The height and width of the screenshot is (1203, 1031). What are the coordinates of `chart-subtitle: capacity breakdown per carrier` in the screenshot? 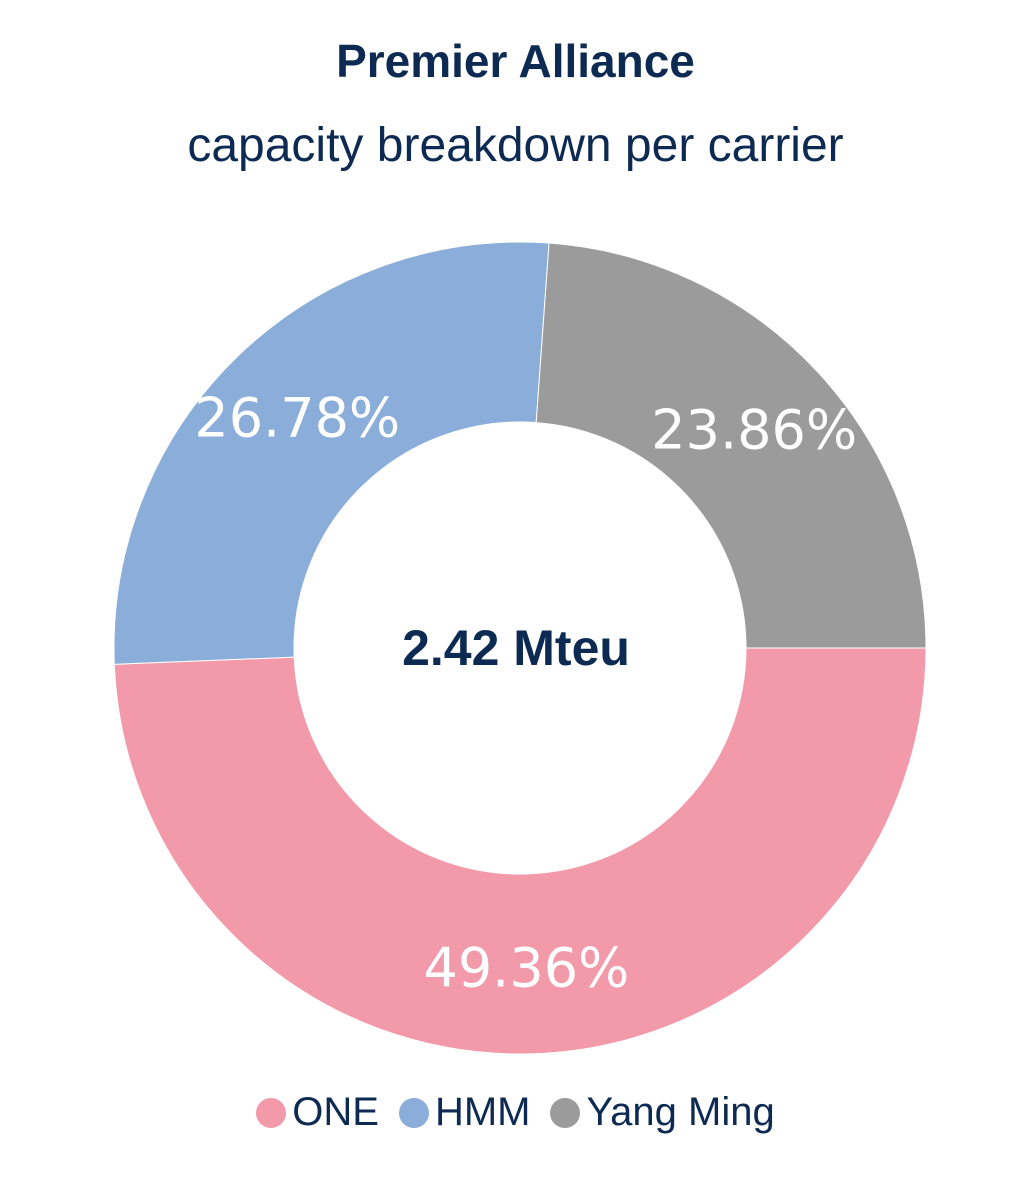 It's located at (515, 145).